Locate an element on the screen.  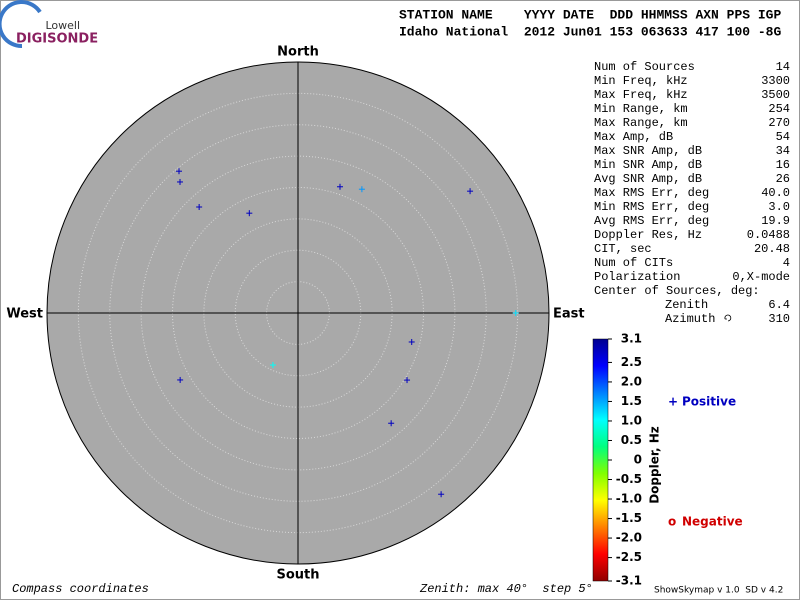
stat-label: Min Range, km is located at coordinates (641, 109).